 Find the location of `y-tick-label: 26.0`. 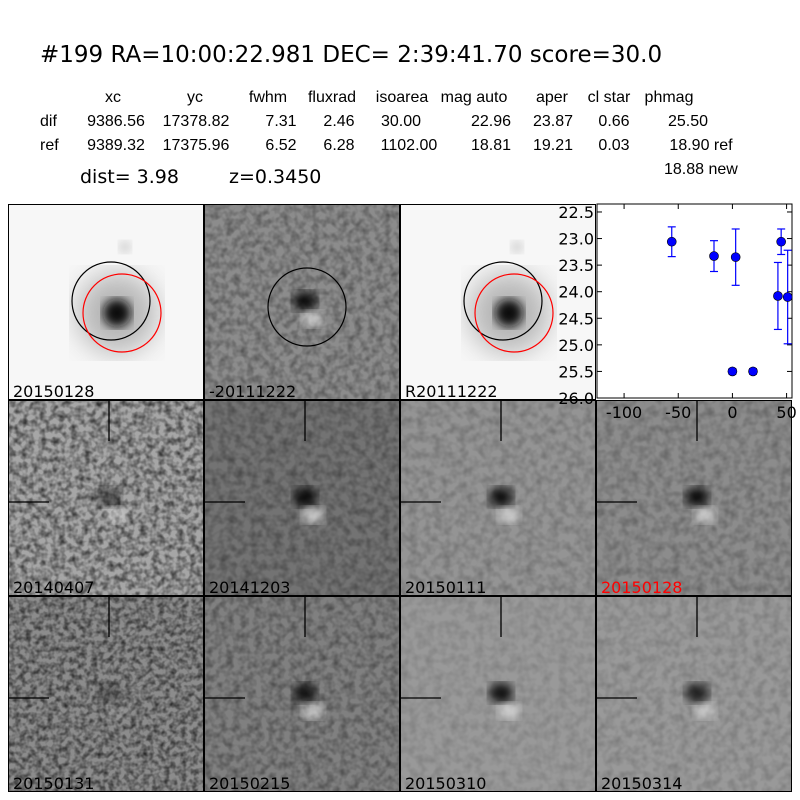

y-tick-label: 26.0 is located at coordinates (576, 398).